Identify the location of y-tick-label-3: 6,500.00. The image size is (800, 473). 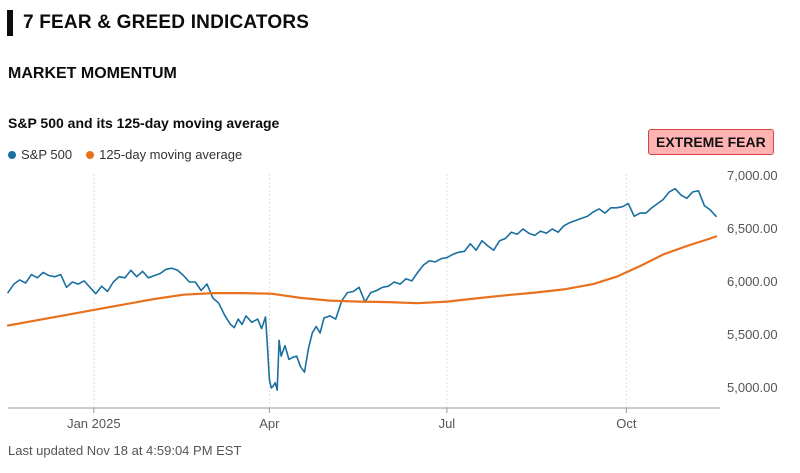
(752, 228).